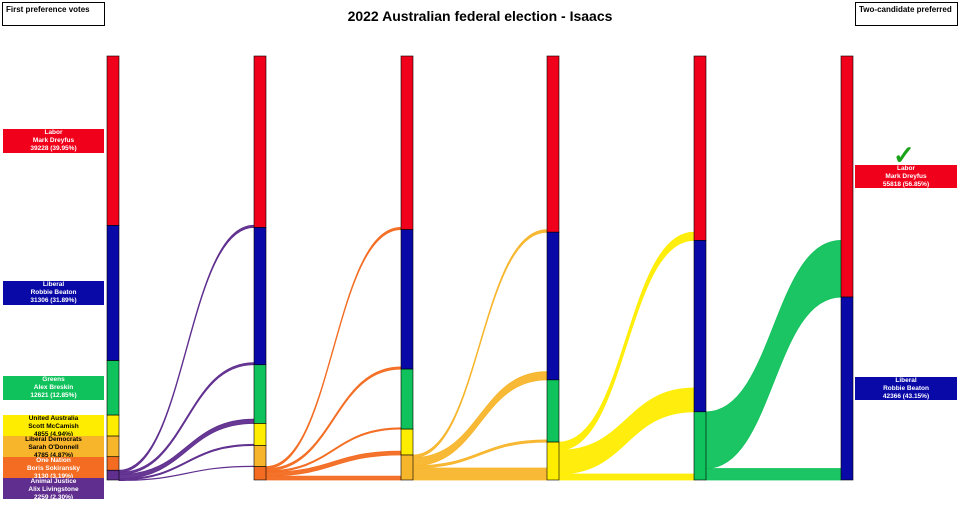  I want to click on bar-round1-animal-justice, so click(113, 475).